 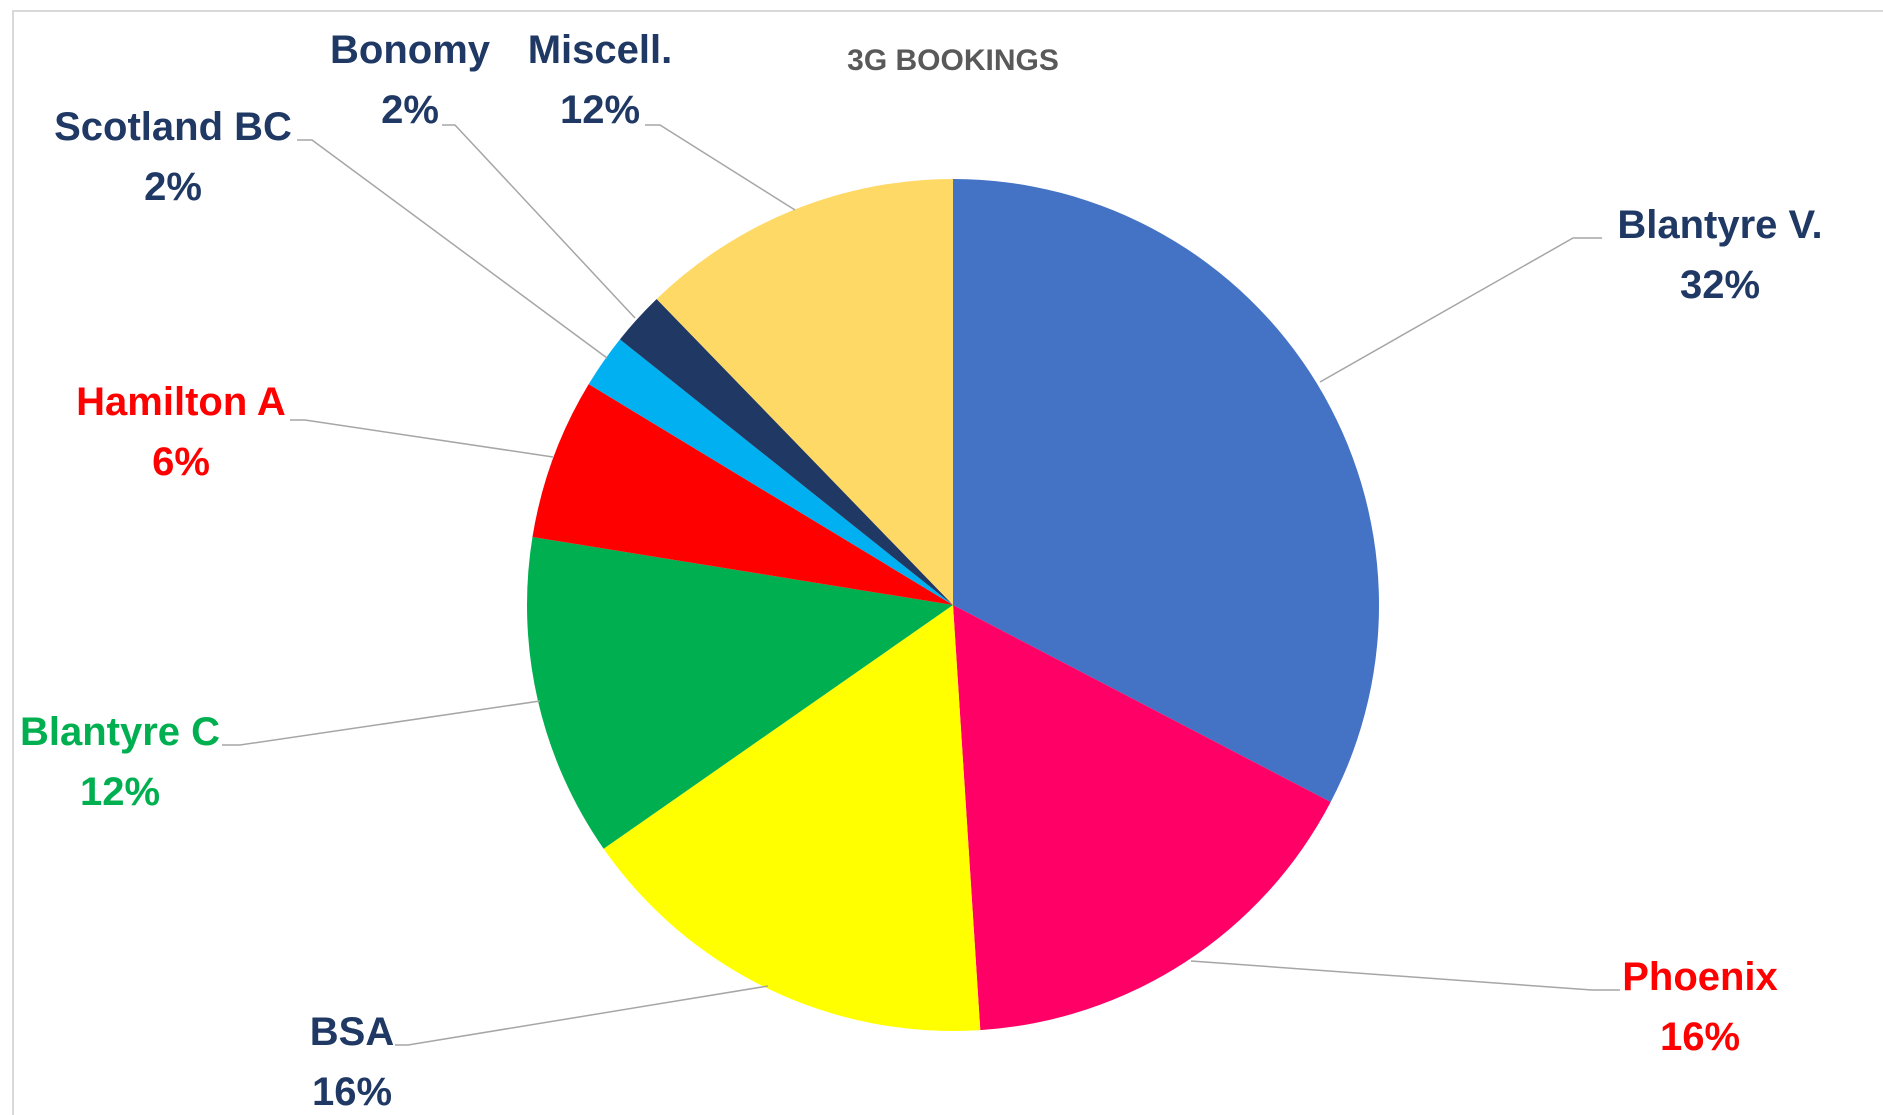 What do you see at coordinates (352, 1032) in the screenshot?
I see `data-label-category: BSA` at bounding box center [352, 1032].